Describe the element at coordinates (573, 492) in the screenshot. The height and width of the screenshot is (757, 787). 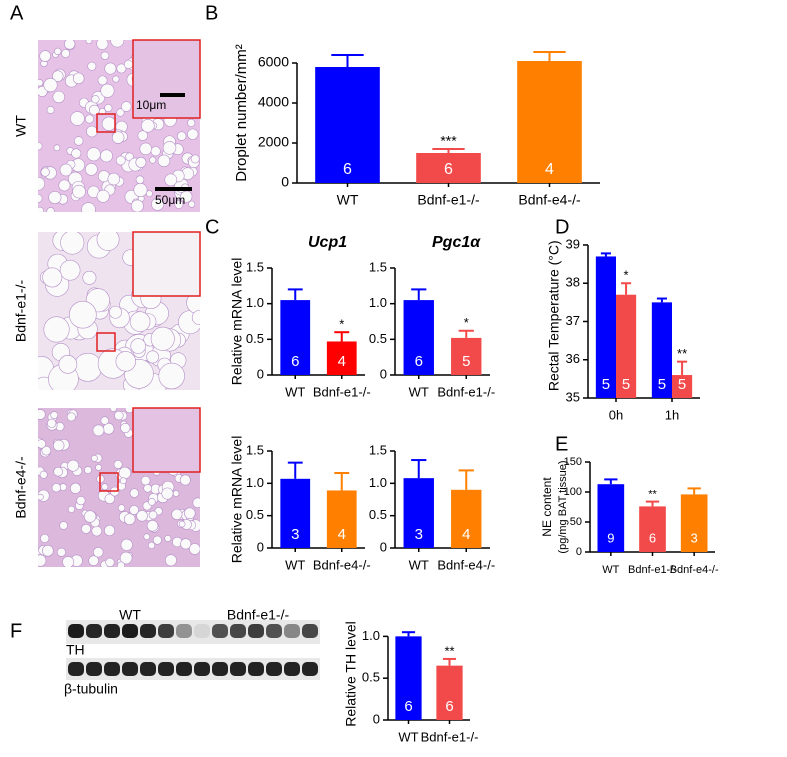
I see `y-tick-label: 100` at that location.